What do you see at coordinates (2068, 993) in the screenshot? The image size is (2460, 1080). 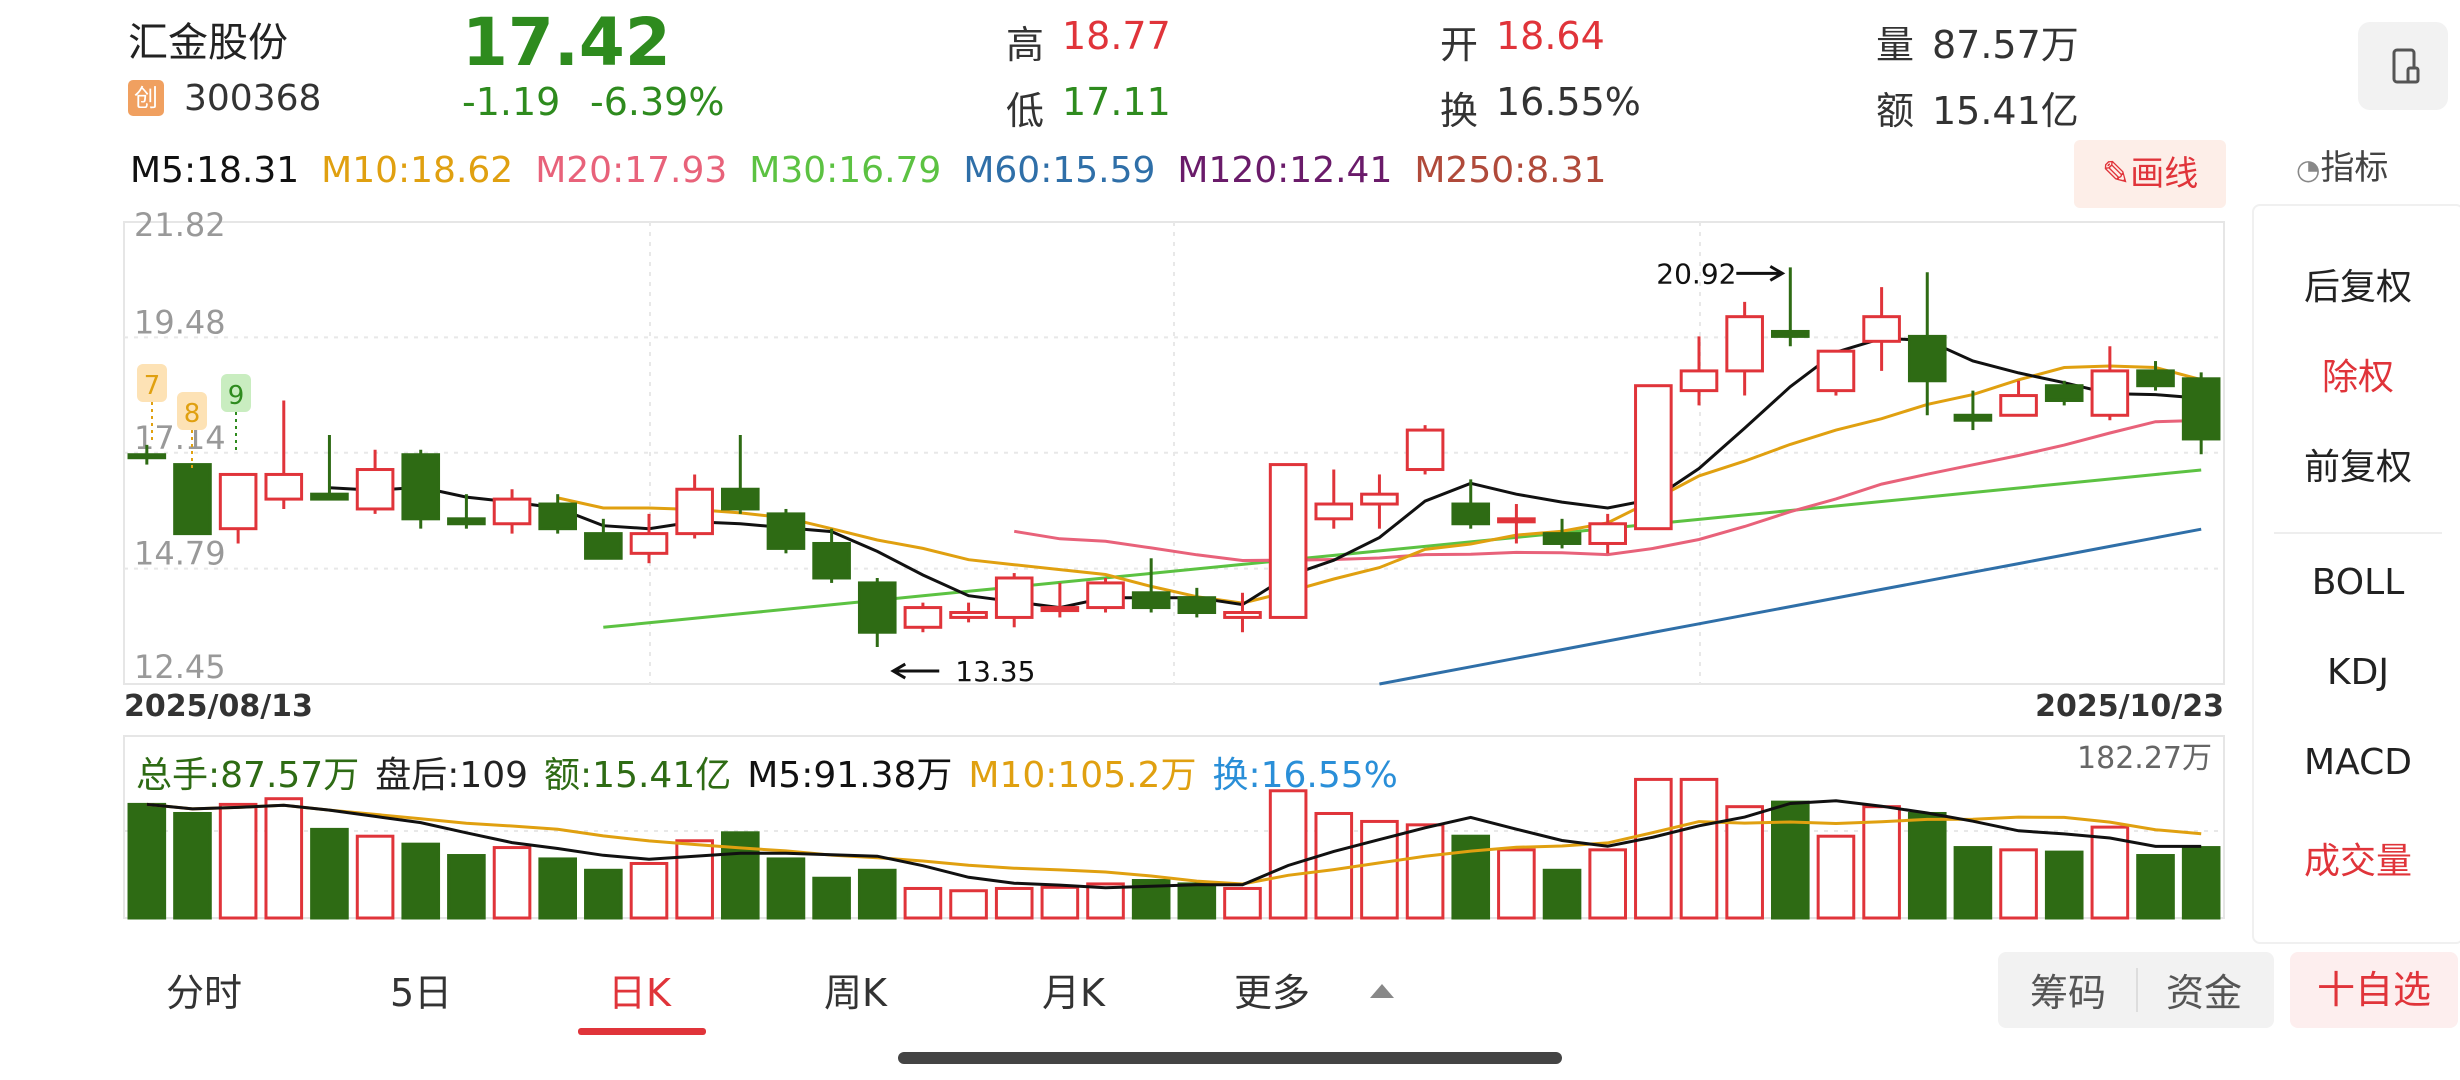 I see `chips-button: 筹码` at bounding box center [2068, 993].